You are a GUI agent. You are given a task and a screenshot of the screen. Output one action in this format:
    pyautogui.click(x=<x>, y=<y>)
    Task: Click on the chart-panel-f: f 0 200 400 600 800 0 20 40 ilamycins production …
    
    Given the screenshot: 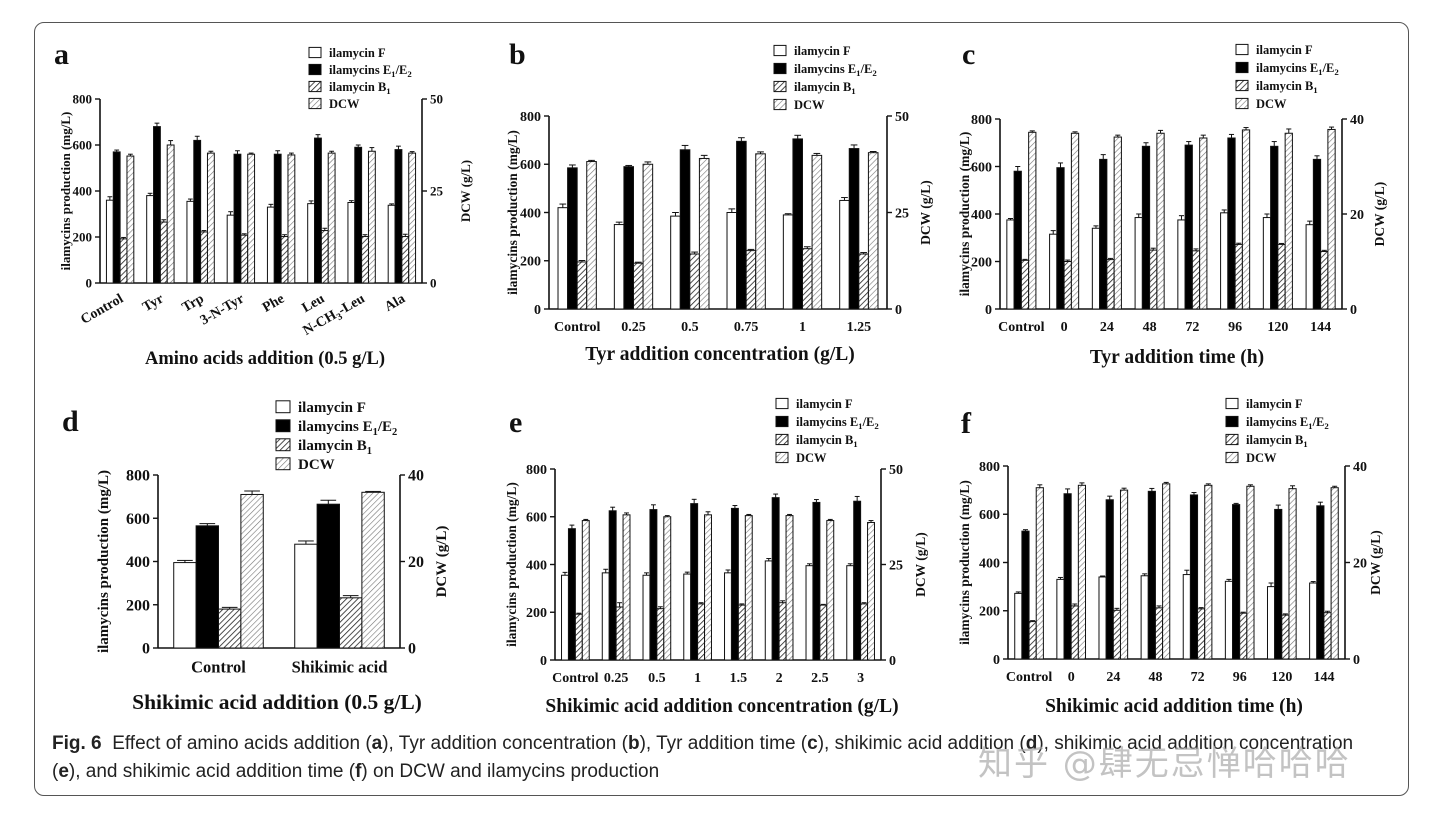 What is the action you would take?
    pyautogui.click(x=1170, y=557)
    